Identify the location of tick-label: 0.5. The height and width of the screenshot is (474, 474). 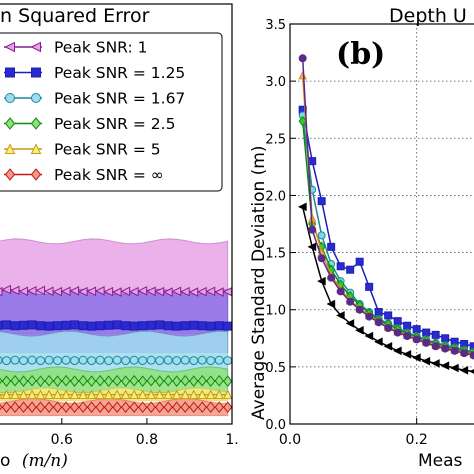
(275, 368).